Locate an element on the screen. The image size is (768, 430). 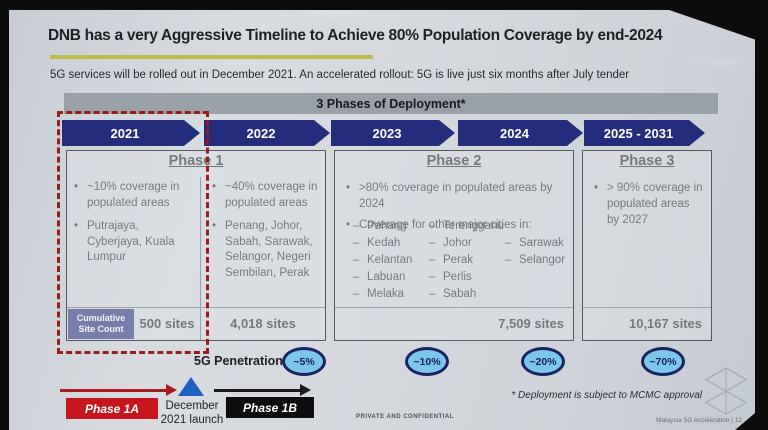
penetration-oval-2025-2031: ~70% is located at coordinates (663, 361).